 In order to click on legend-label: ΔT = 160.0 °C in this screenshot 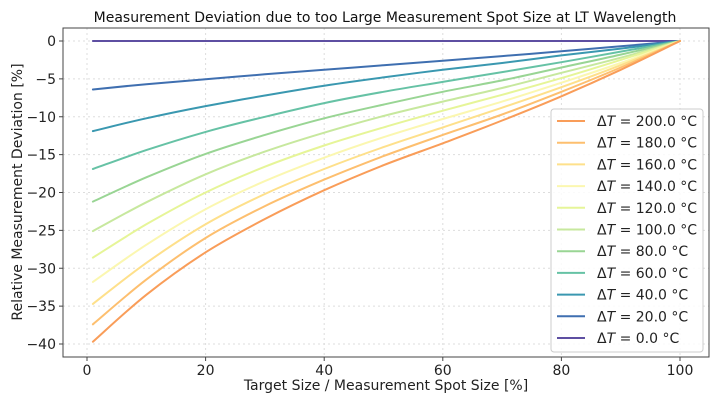, I will do `click(647, 165)`.